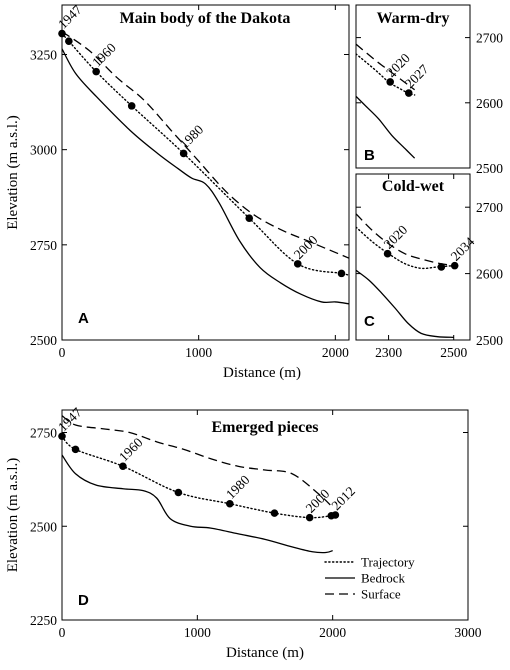  I want to click on year-label: 2012, so click(343, 498).